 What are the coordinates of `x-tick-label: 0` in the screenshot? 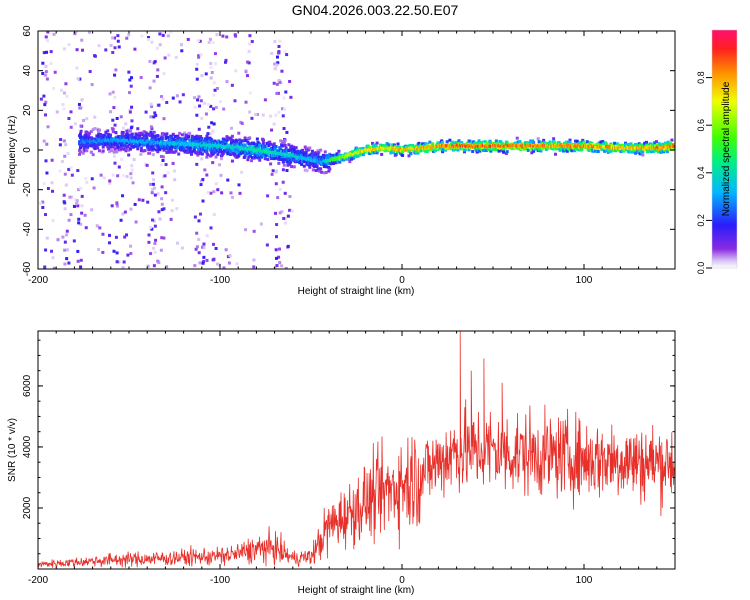 It's located at (402, 280).